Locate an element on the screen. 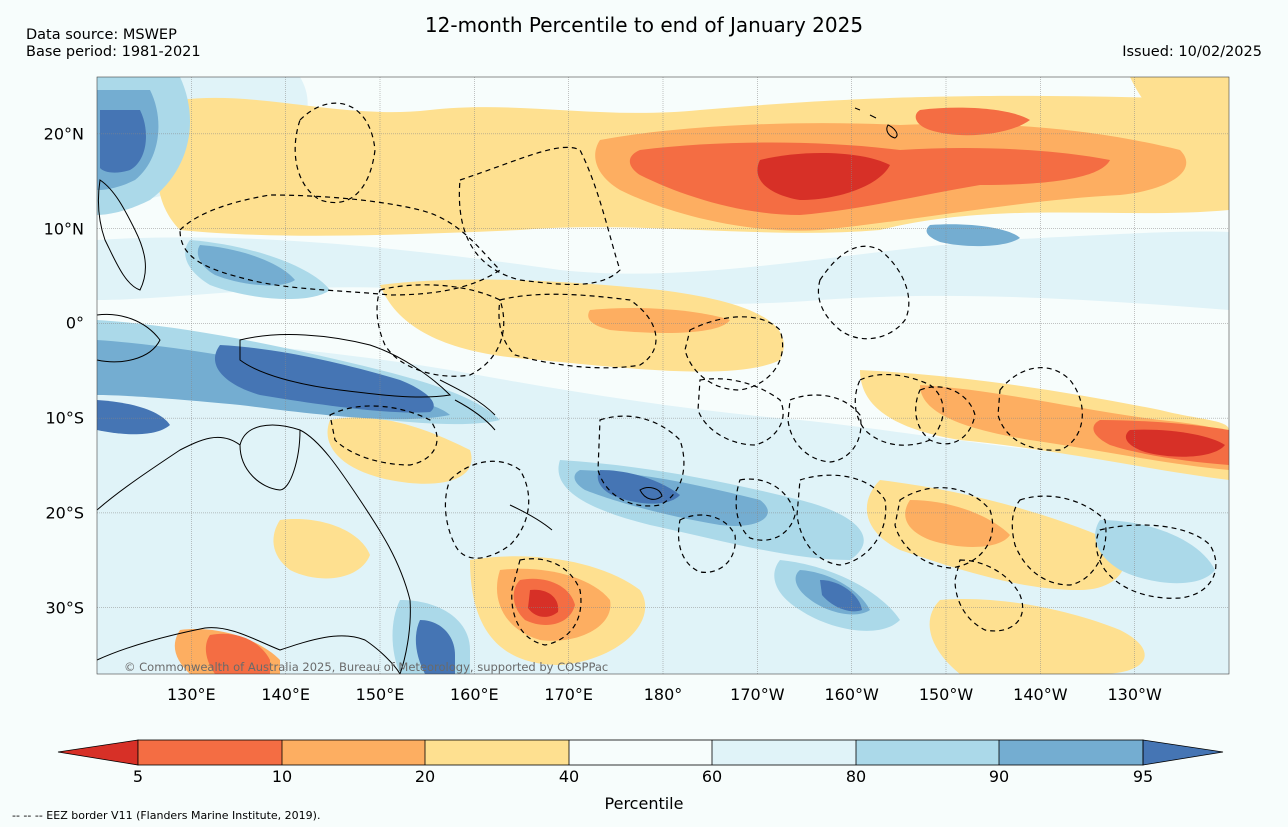 This screenshot has width=1288, height=827. colorbar-tick-label: 90 is located at coordinates (999, 776).